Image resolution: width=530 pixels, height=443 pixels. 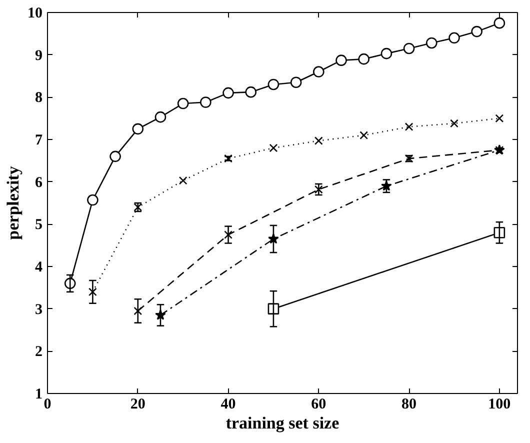 I want to click on y-tick-label: 10, so click(x=35, y=14).